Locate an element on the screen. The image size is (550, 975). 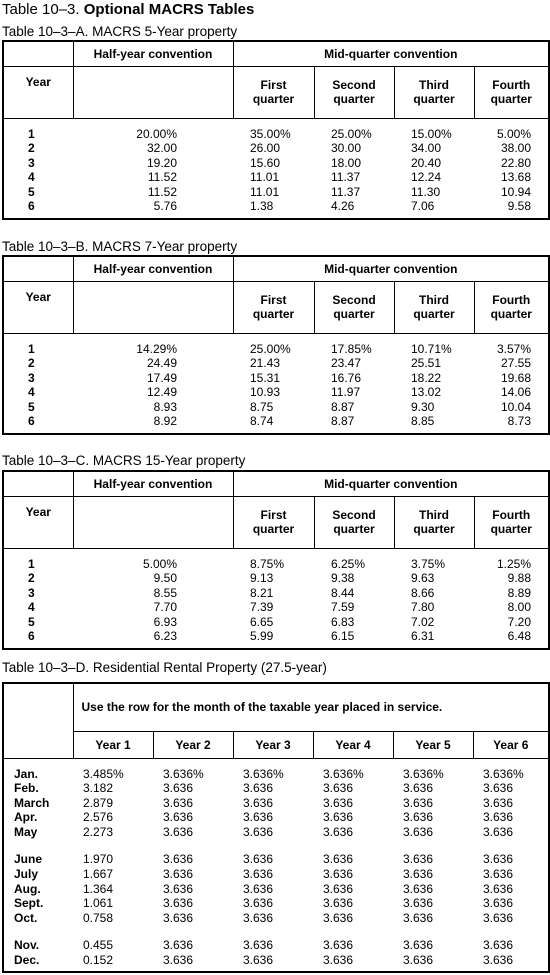
rate-cell: 1.667 is located at coordinates (98, 874).